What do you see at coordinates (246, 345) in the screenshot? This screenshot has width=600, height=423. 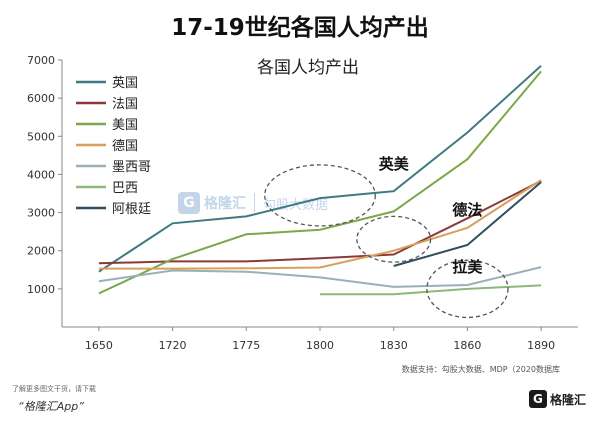 I see `x-tick-label: 1775` at bounding box center [246, 345].